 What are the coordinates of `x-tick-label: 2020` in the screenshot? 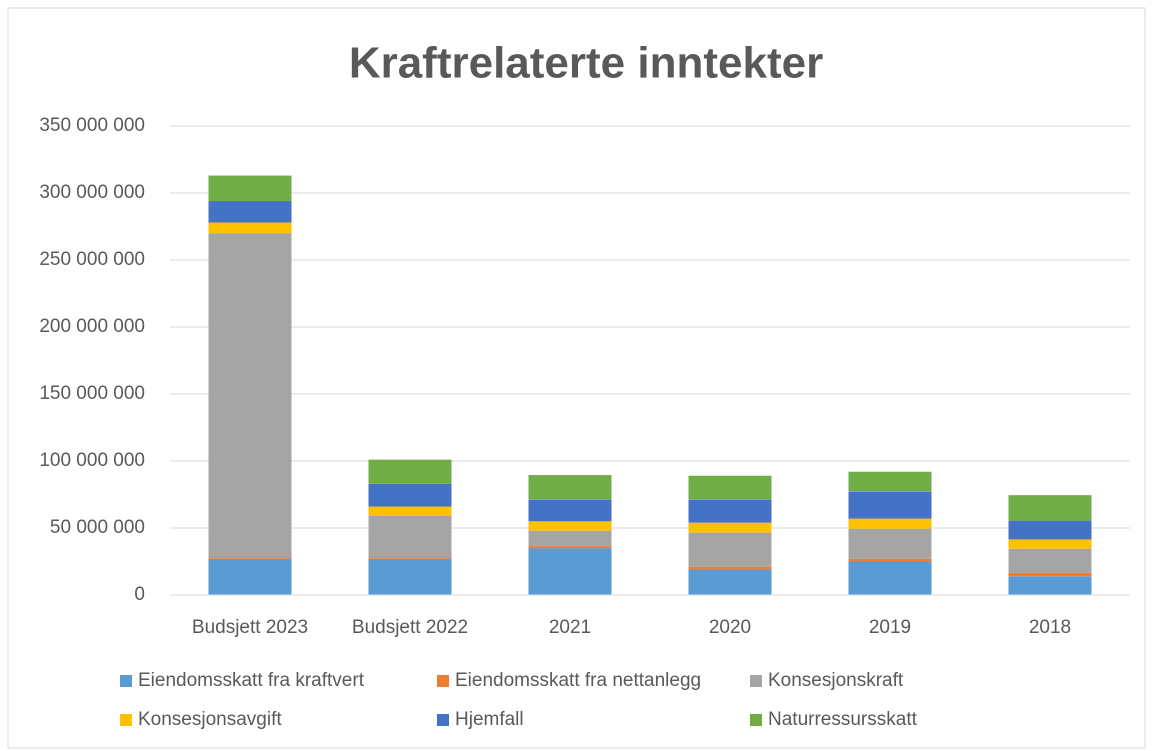 It's located at (730, 627).